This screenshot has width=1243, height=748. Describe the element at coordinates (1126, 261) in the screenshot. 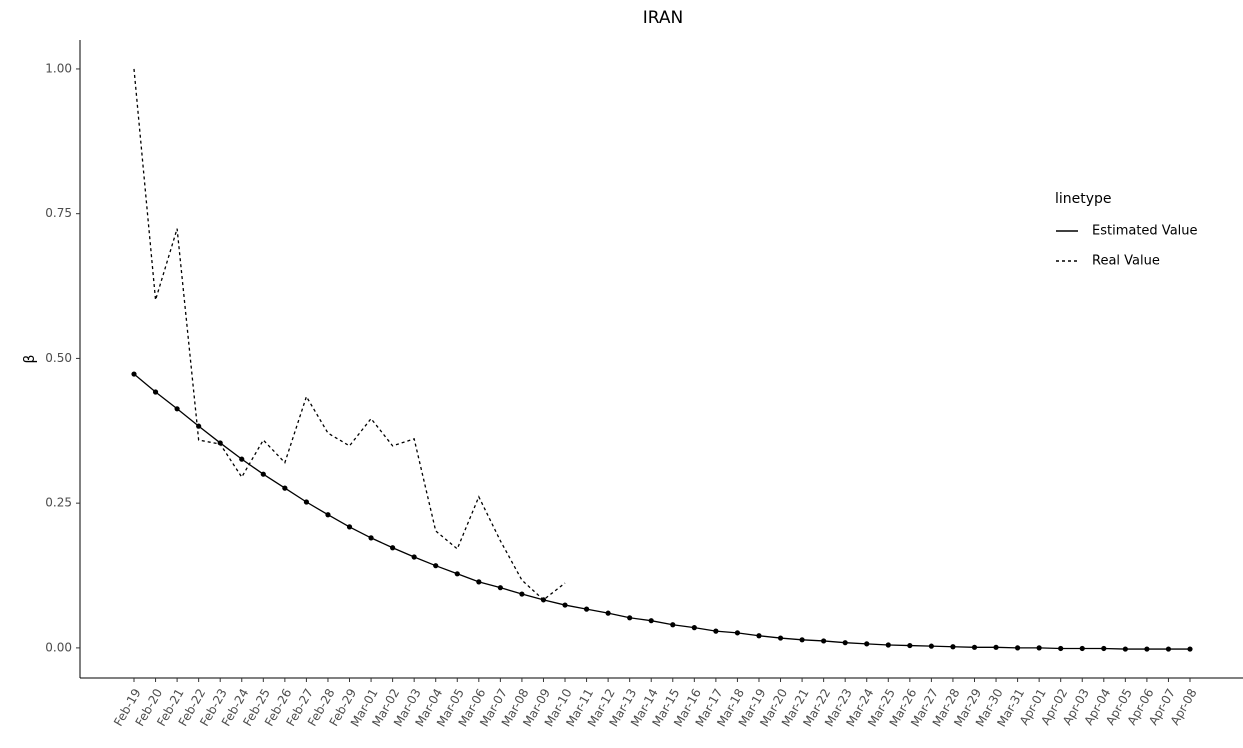

I see `legend-label: Real Value` at that location.